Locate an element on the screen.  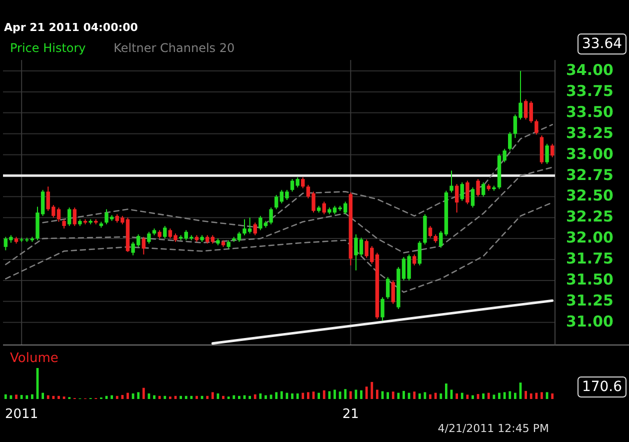
text: 4/21/2011 12:45 PM is located at coordinates (493, 428).